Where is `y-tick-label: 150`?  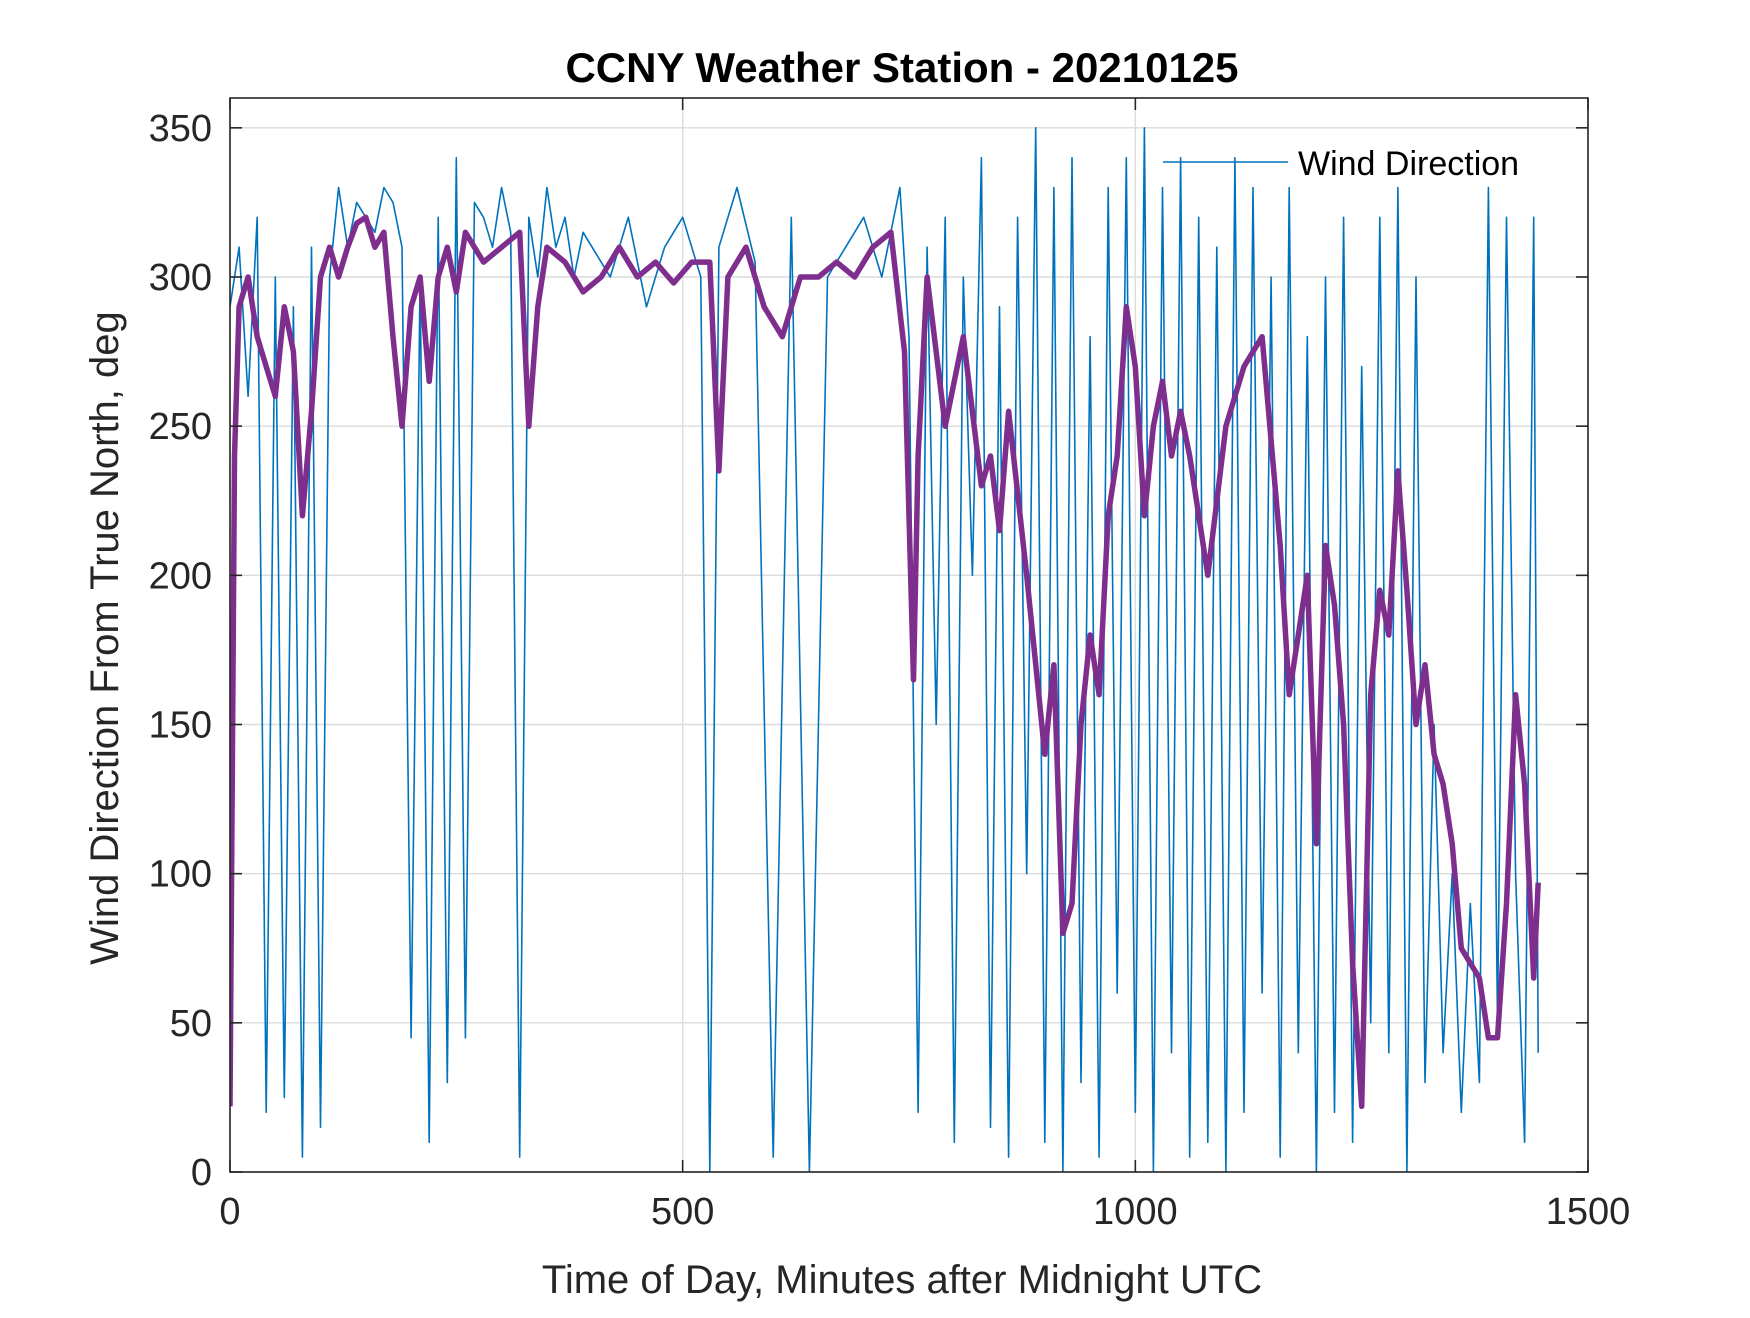
y-tick-label: 150 is located at coordinates (180, 726).